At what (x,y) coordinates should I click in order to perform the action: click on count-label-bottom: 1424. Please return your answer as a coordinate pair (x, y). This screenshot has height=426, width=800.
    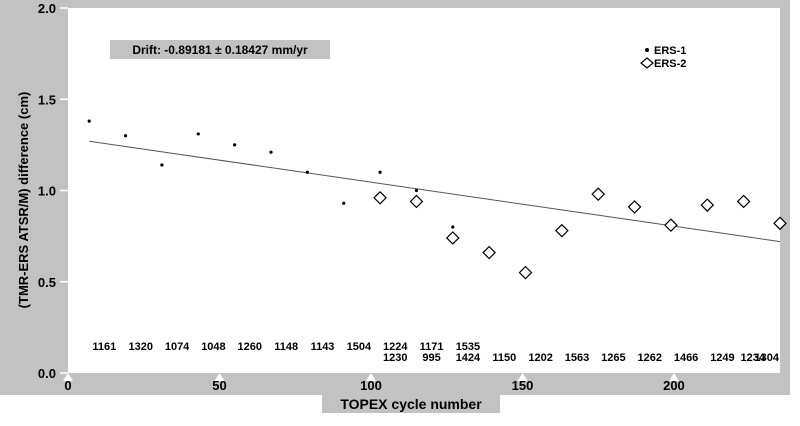
    Looking at the image, I should click on (468, 358).